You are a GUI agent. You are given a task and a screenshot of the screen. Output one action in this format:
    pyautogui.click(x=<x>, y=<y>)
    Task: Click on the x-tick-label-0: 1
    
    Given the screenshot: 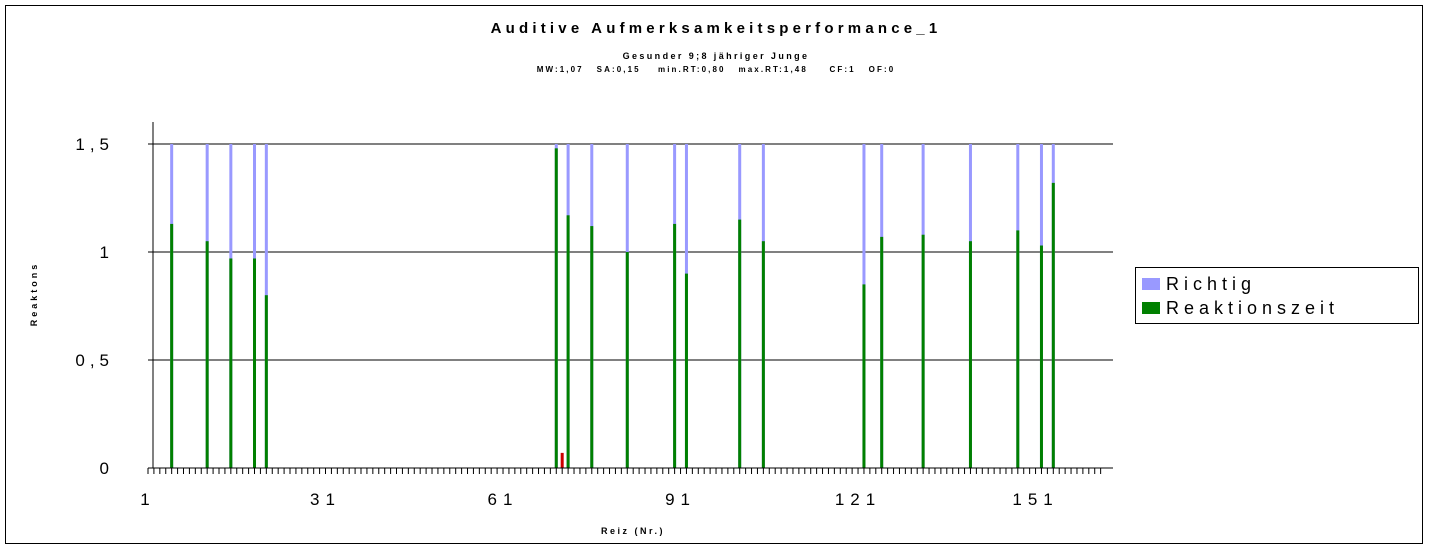 What is the action you would take?
    pyautogui.click(x=147, y=499)
    